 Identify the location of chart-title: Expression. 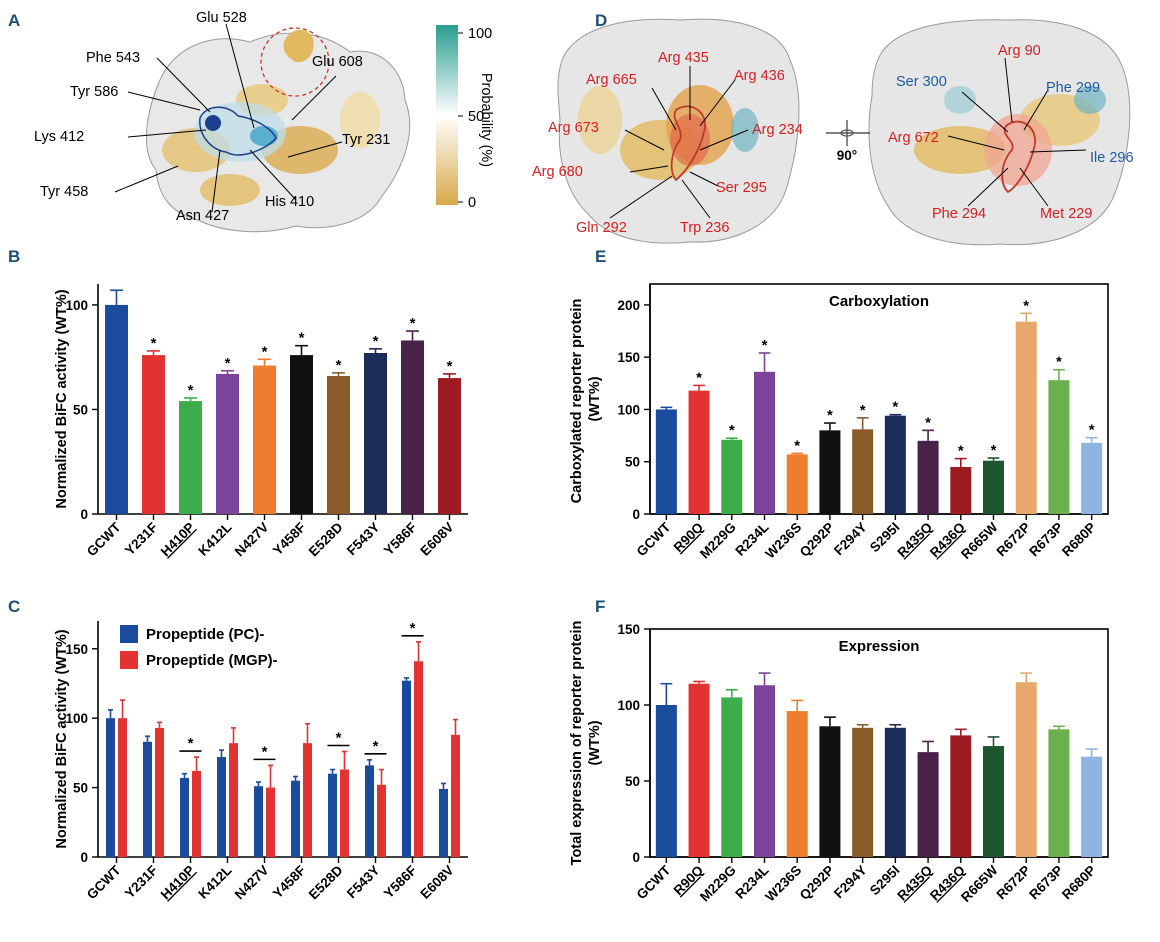
(879, 646).